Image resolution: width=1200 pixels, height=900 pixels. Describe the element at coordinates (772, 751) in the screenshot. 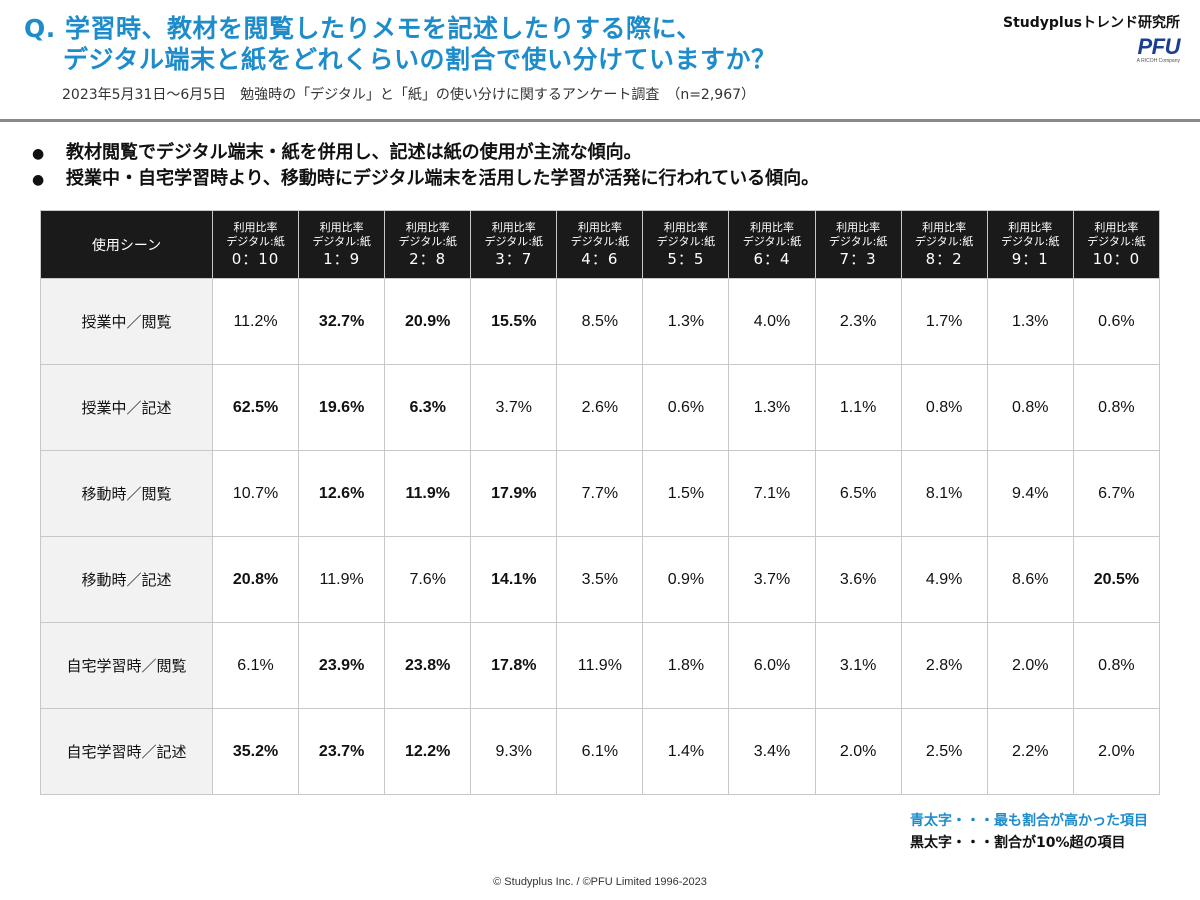

I see `value-cell: 3.4%` at that location.